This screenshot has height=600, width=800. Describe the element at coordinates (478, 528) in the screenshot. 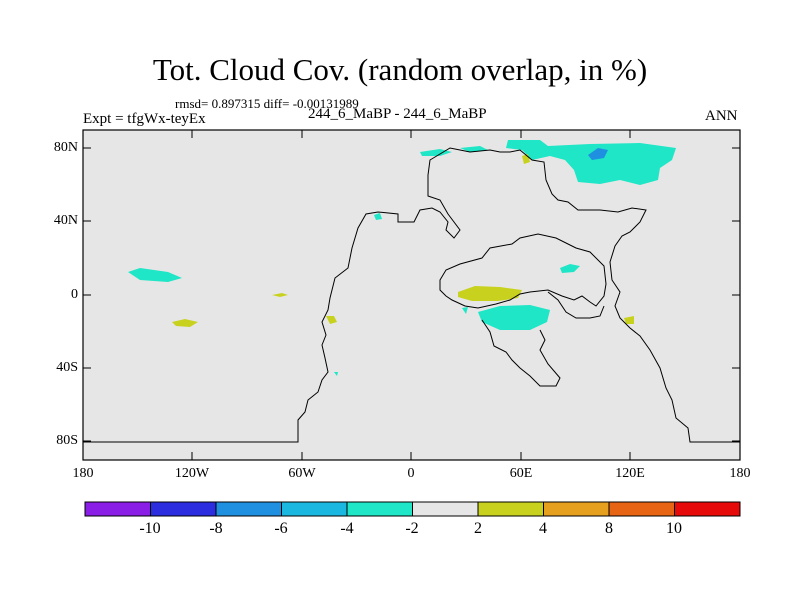

I see `colorbar-label: 2` at that location.